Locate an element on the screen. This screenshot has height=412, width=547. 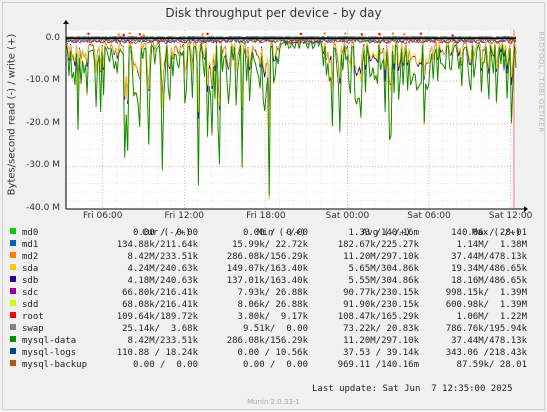
legend-min: 0.00 / 10.56k is located at coordinates (272, 353).